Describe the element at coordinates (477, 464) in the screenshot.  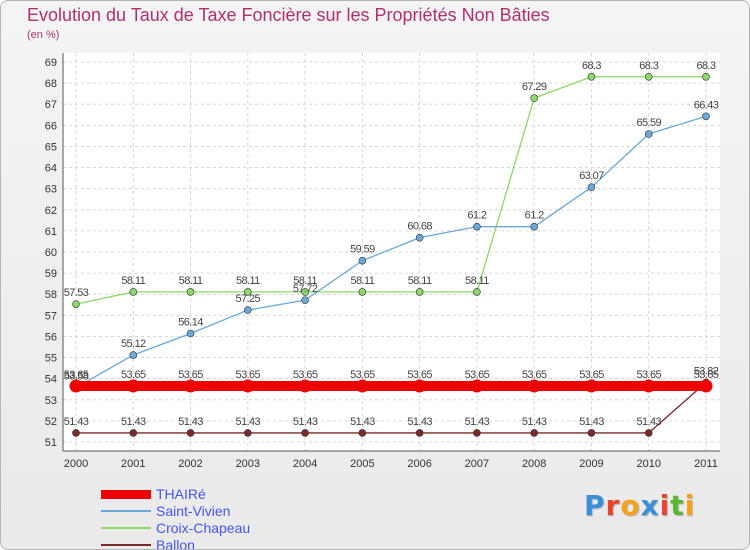
I see `x-tick-label: 2007` at that location.